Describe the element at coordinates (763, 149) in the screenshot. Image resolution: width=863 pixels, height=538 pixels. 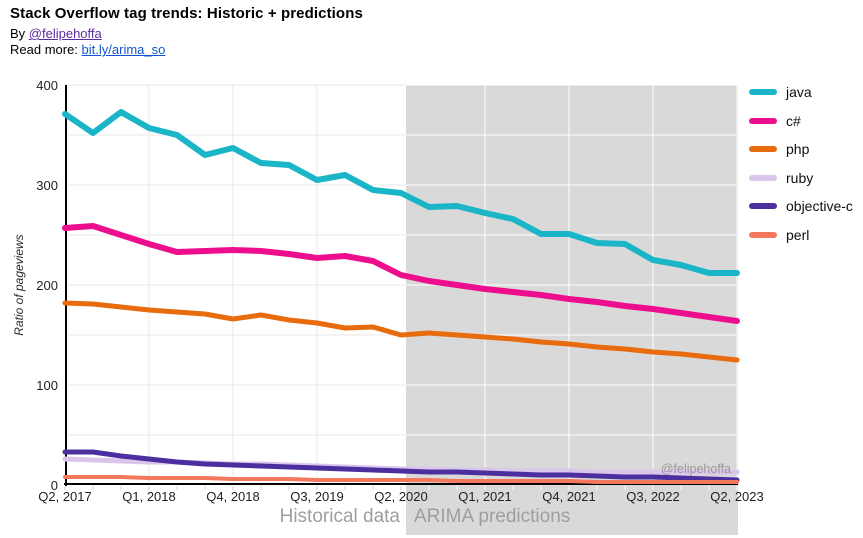
I see `legend-swatch-php` at that location.